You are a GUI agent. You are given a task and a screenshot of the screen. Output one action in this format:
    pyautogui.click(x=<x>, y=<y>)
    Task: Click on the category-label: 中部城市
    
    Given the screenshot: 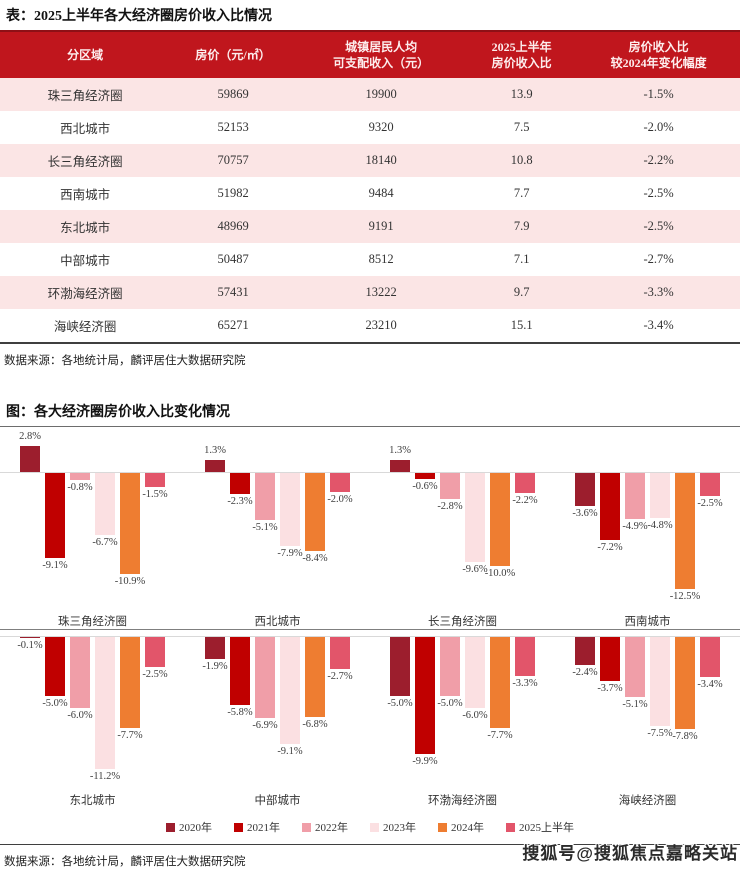 What is the action you would take?
    pyautogui.click(x=277, y=801)
    